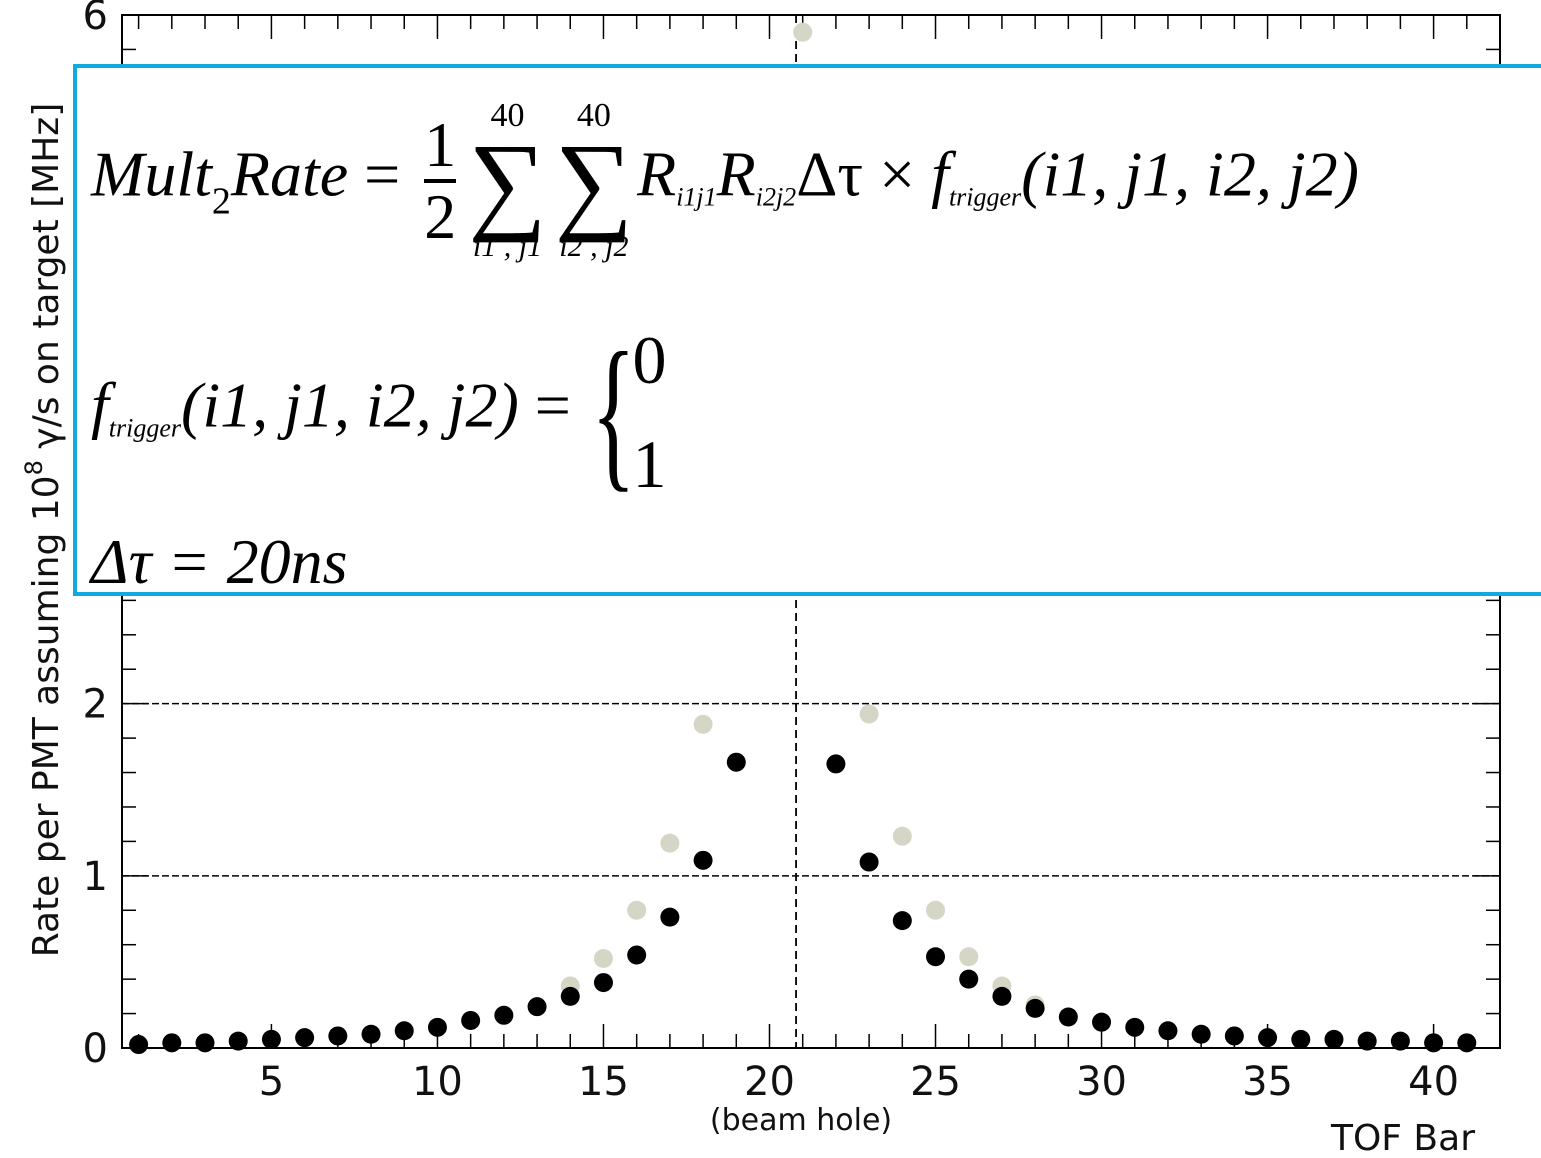 This screenshot has width=1541, height=1158. I want to click on lhs-sub: 2, so click(221, 201).